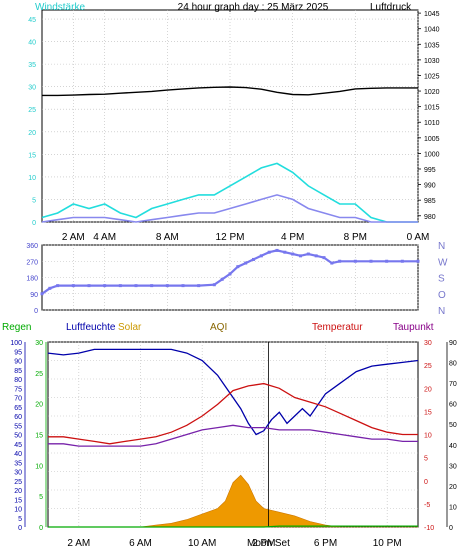 This screenshot has width=467, height=556. I want to click on weather-legend-label: AQI, so click(218, 327).